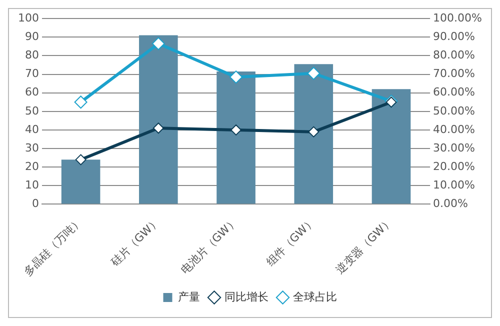  What do you see at coordinates (291, 241) in the screenshot?
I see `x-tick-label: 组件（GW）` at bounding box center [291, 241].